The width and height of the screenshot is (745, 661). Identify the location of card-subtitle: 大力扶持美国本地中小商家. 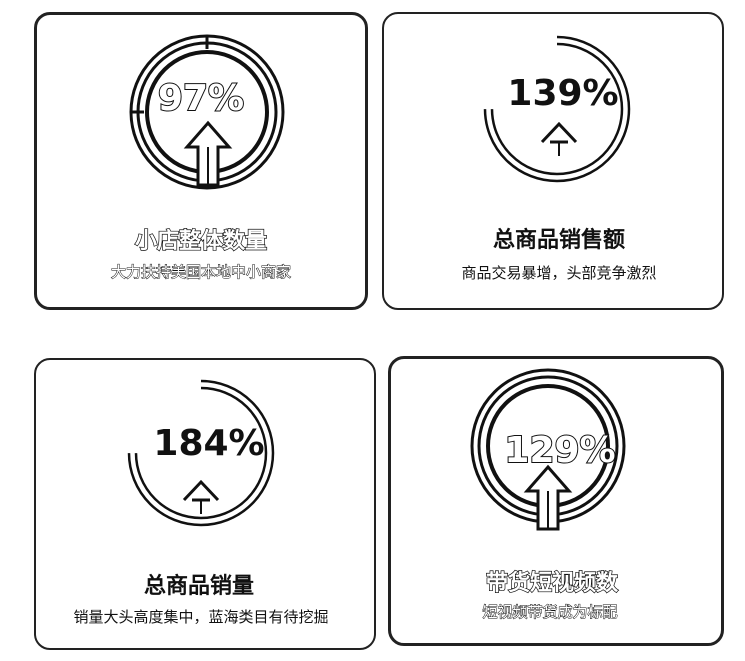
(200, 272).